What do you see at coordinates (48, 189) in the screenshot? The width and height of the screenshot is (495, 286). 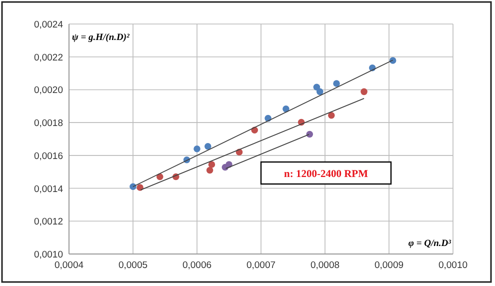 I see `y-tick-label: 0,0014` at bounding box center [48, 189].